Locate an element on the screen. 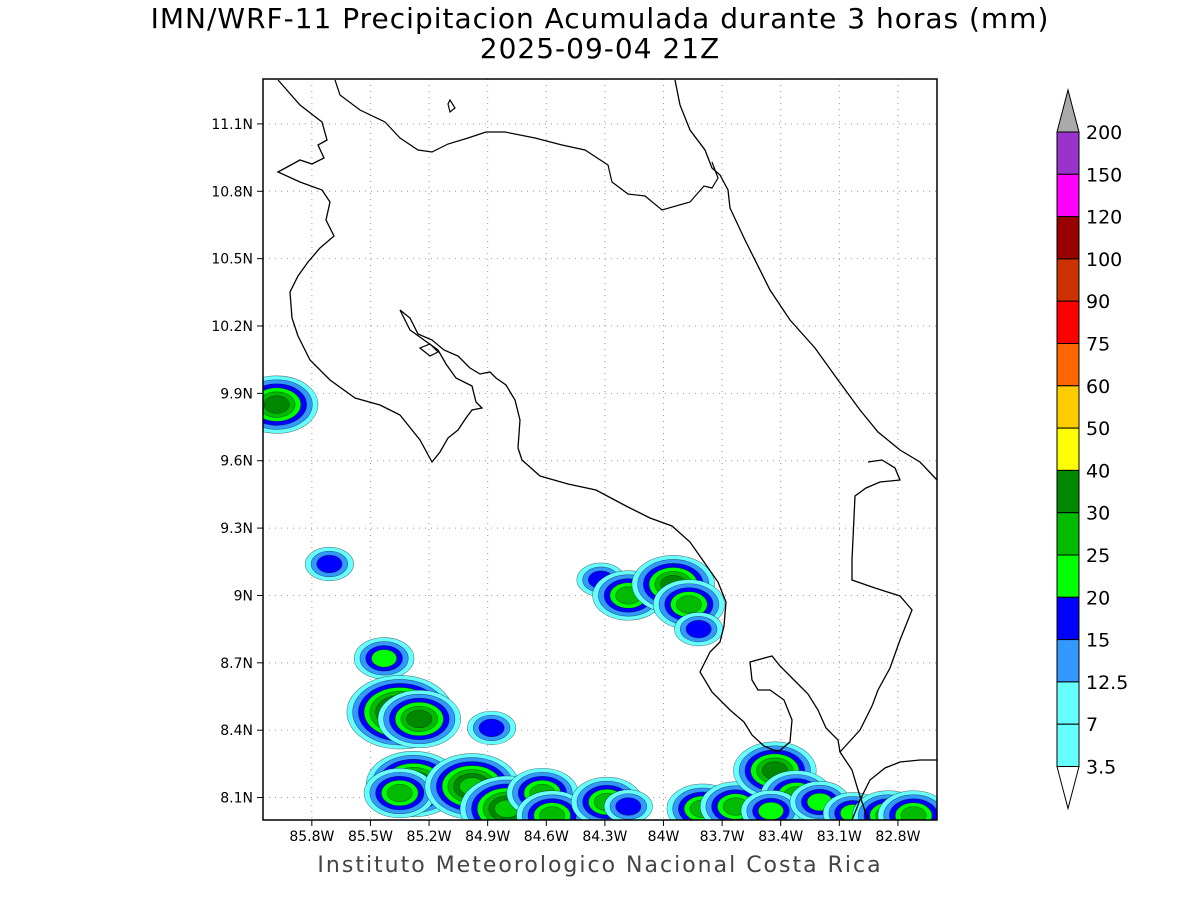 The image size is (1200, 900). lon-tick-label: 83.1W is located at coordinates (839, 837).